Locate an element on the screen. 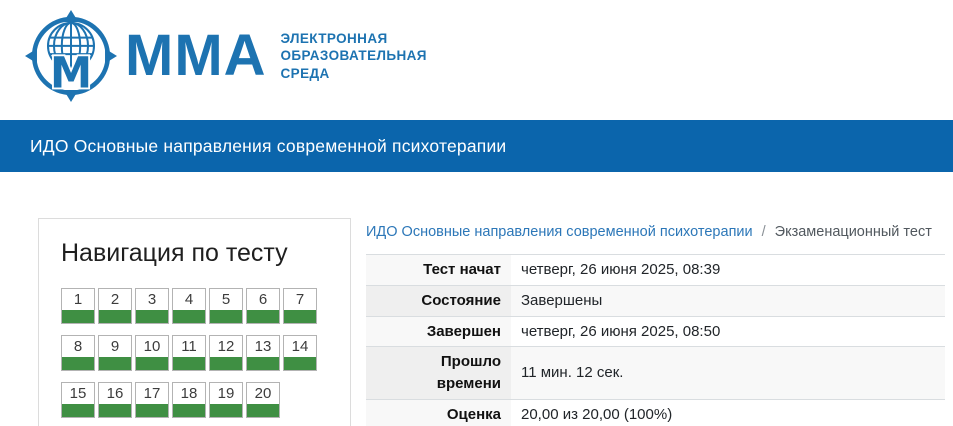 The width and height of the screenshot is (953, 426). question-number: 14 is located at coordinates (300, 346).